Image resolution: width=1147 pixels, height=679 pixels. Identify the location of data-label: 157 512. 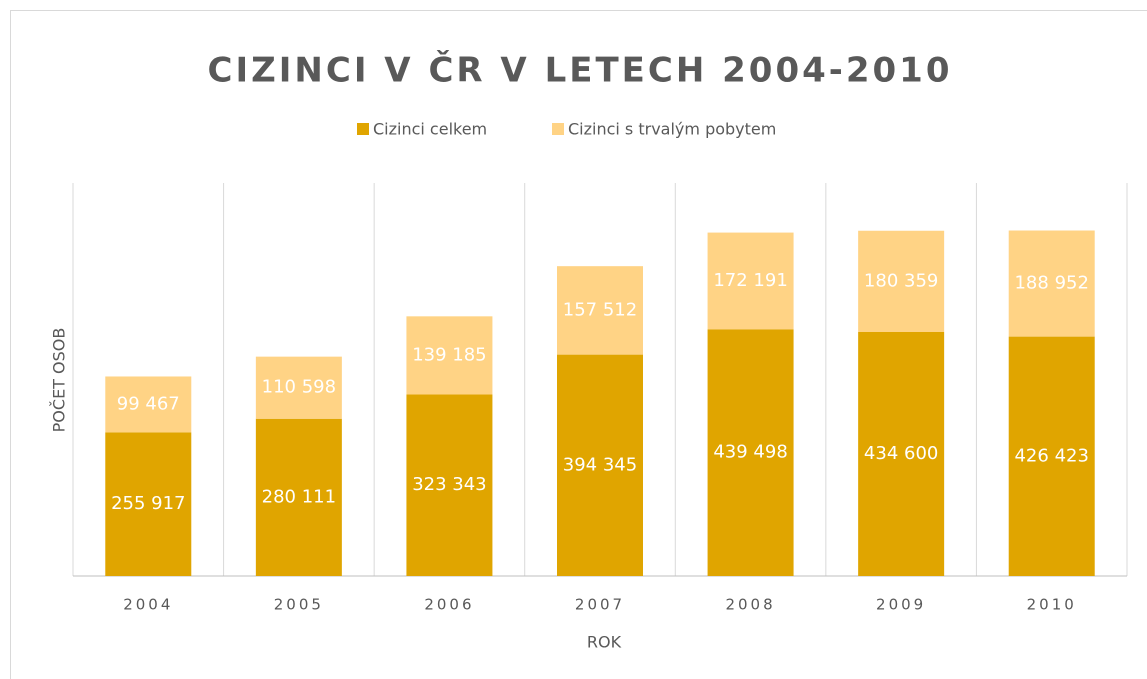
(600, 309).